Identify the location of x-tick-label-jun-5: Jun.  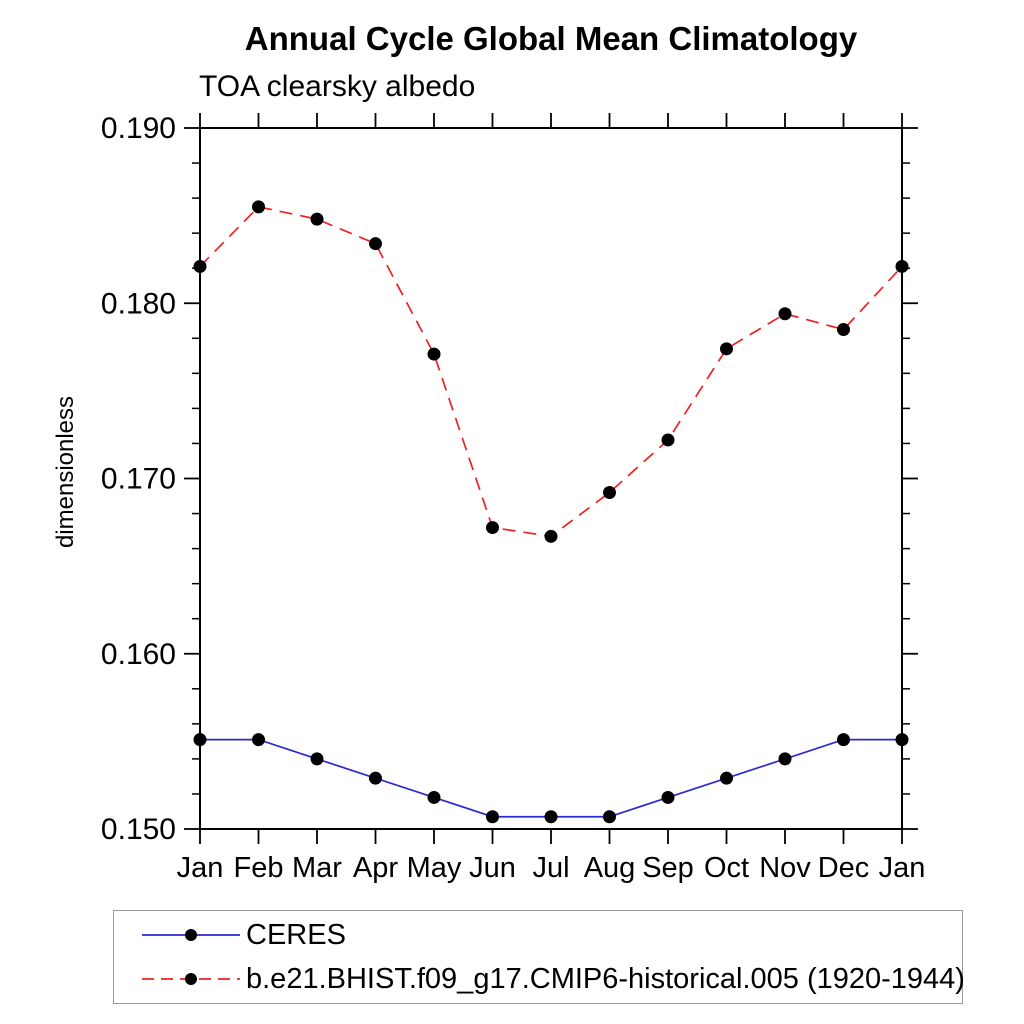
(492, 868).